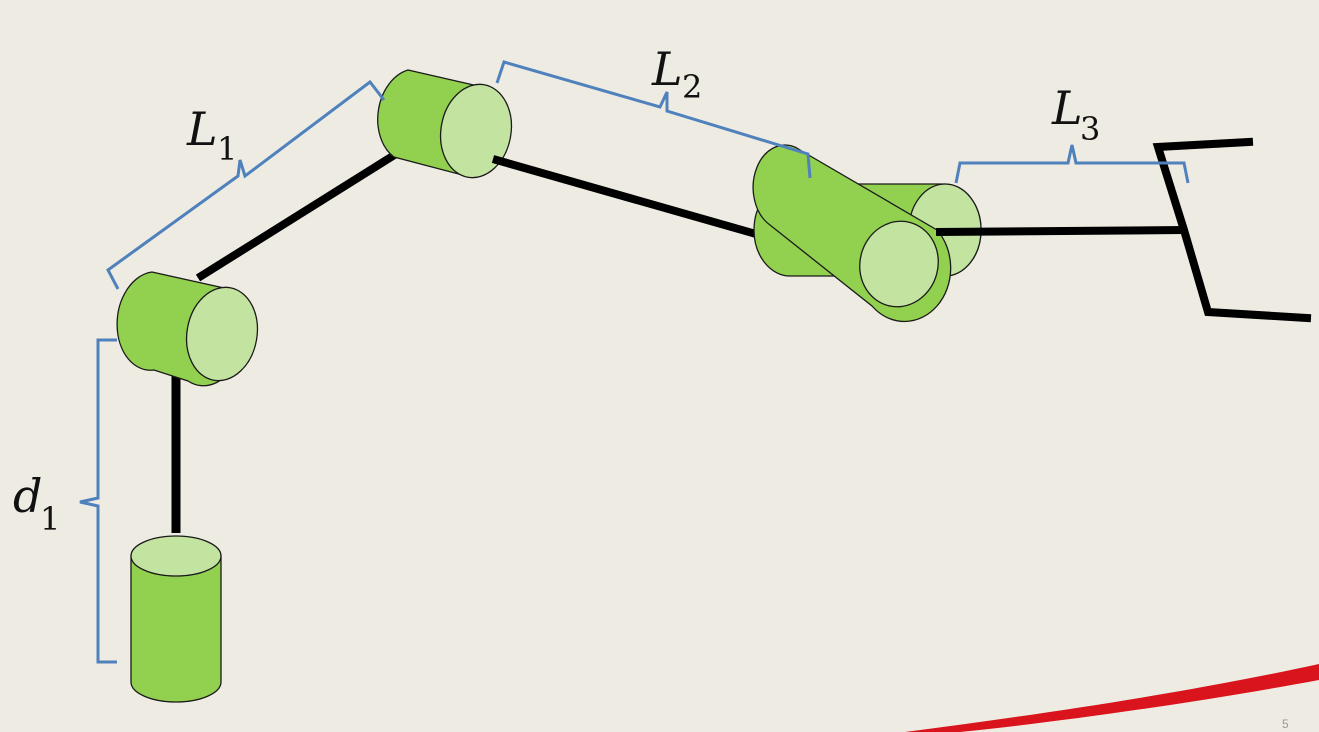  I want to click on label-L3-sub: 3, so click(1090, 129).